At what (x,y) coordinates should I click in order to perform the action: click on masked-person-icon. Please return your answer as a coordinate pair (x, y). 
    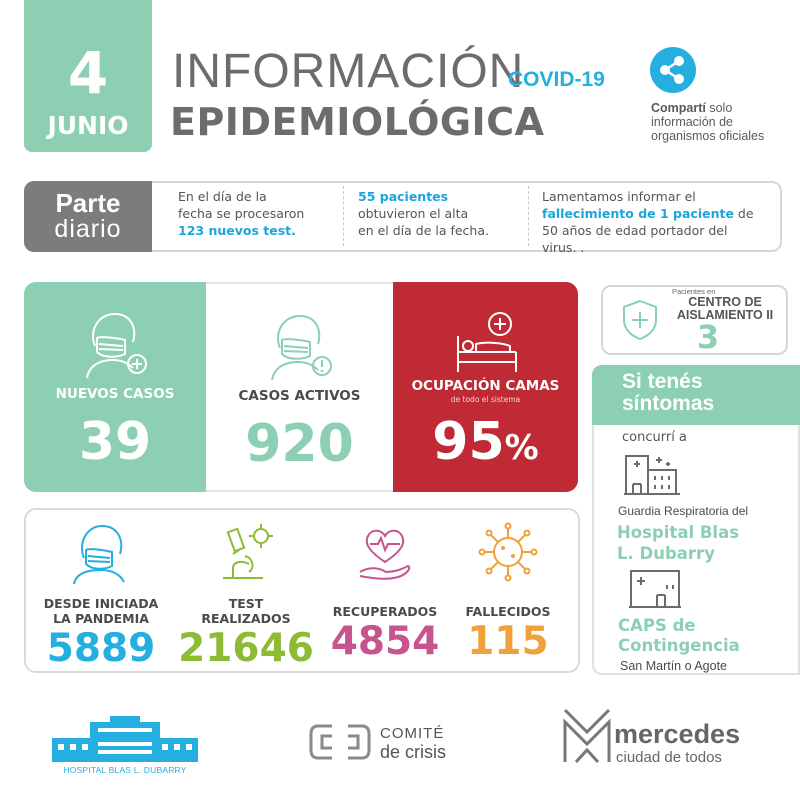
    Looking at the image, I should click on (99, 554).